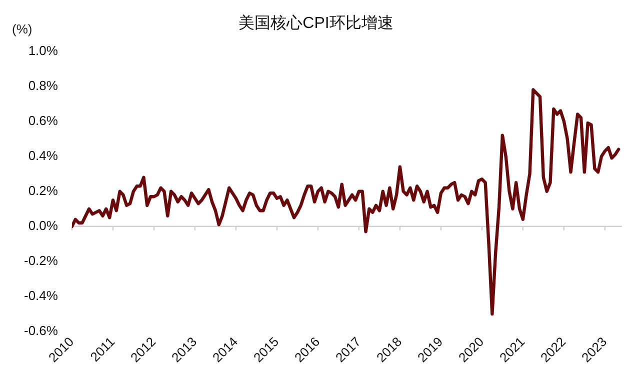 Image resolution: width=640 pixels, height=377 pixels. I want to click on y-axis-title: (%), so click(22, 29).